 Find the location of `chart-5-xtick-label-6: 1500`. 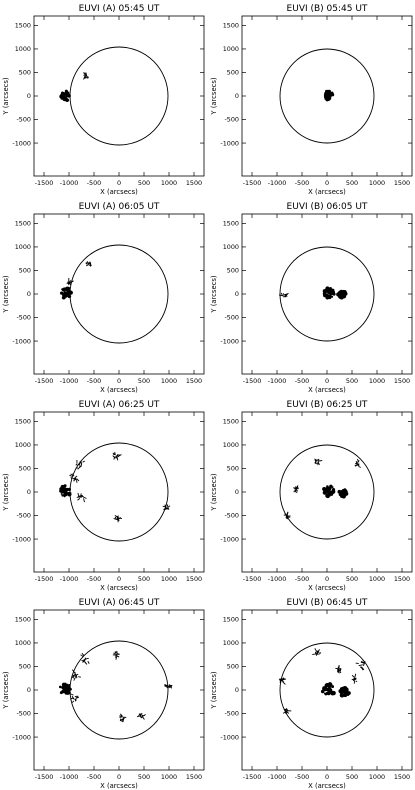

chart-5-xtick-label-6: 1500 is located at coordinates (402, 579).